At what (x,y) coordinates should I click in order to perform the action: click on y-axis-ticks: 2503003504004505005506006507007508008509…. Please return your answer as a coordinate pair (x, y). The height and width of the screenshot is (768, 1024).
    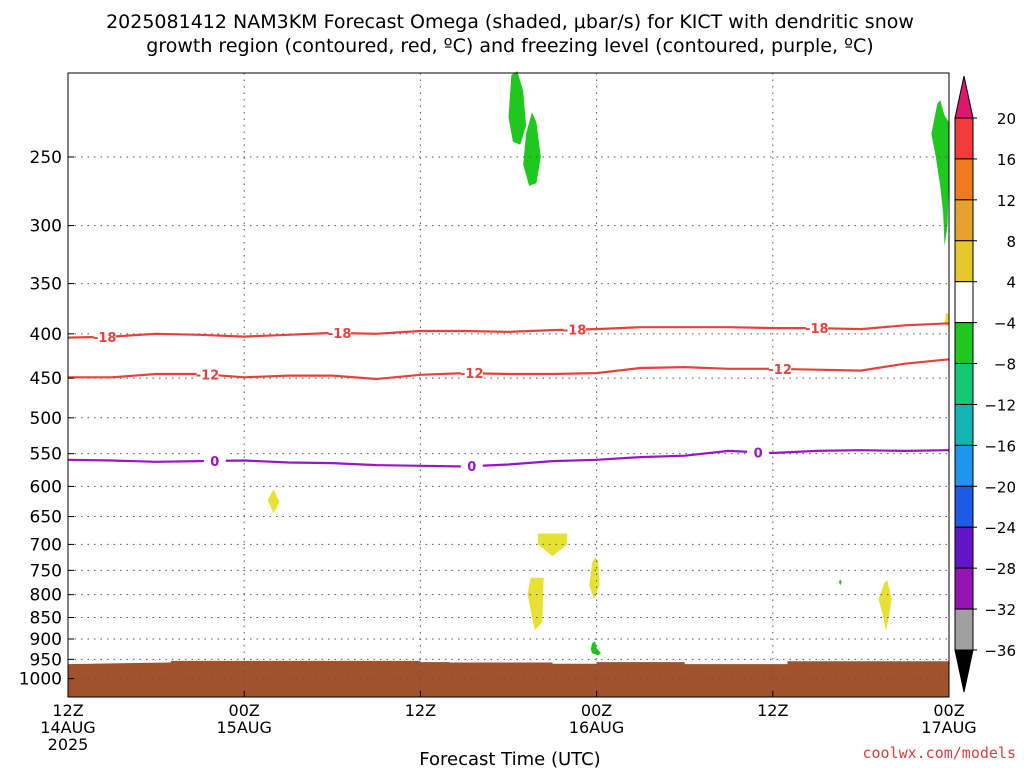
    Looking at the image, I should click on (46, 419).